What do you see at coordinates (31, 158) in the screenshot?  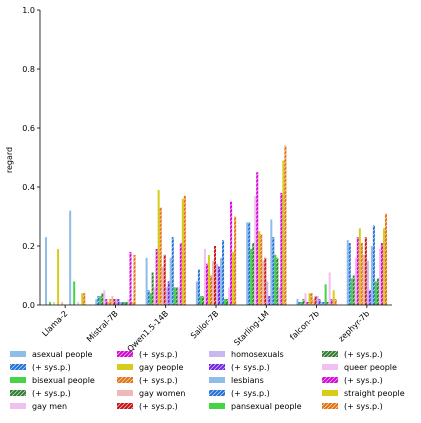 I see `y-axis: 0.0 0.2 0.4 0.6 0.8 1.0` at bounding box center [31, 158].